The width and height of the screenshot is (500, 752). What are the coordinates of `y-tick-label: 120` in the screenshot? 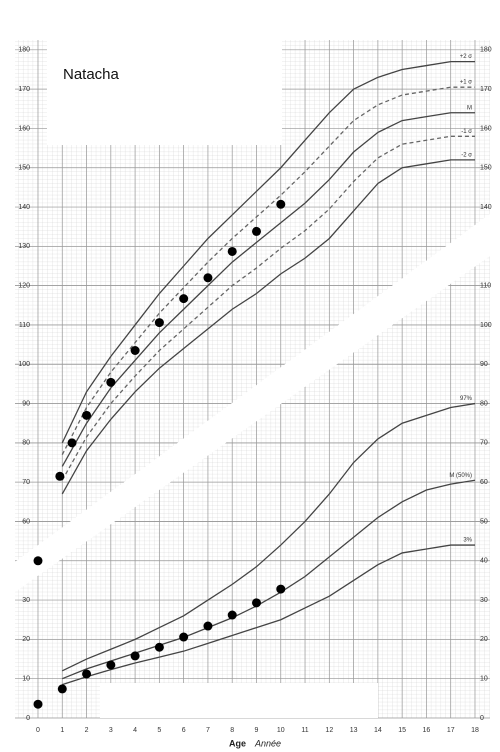 It's located at (24, 285).